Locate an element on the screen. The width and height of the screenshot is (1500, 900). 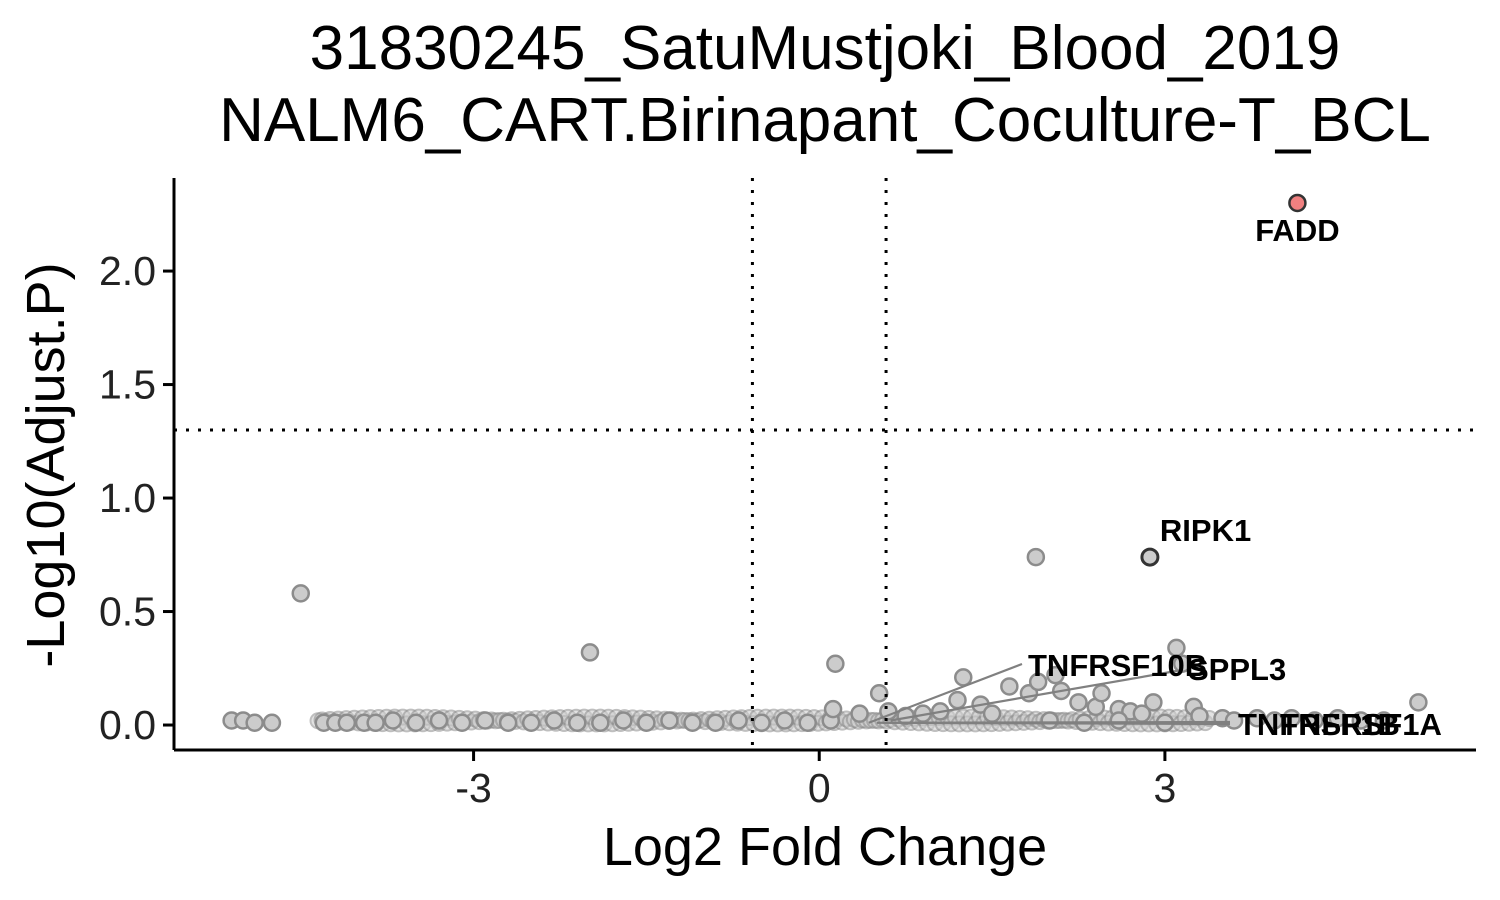
gene-label-sppl3: SPPL3 is located at coordinates (1237, 669).